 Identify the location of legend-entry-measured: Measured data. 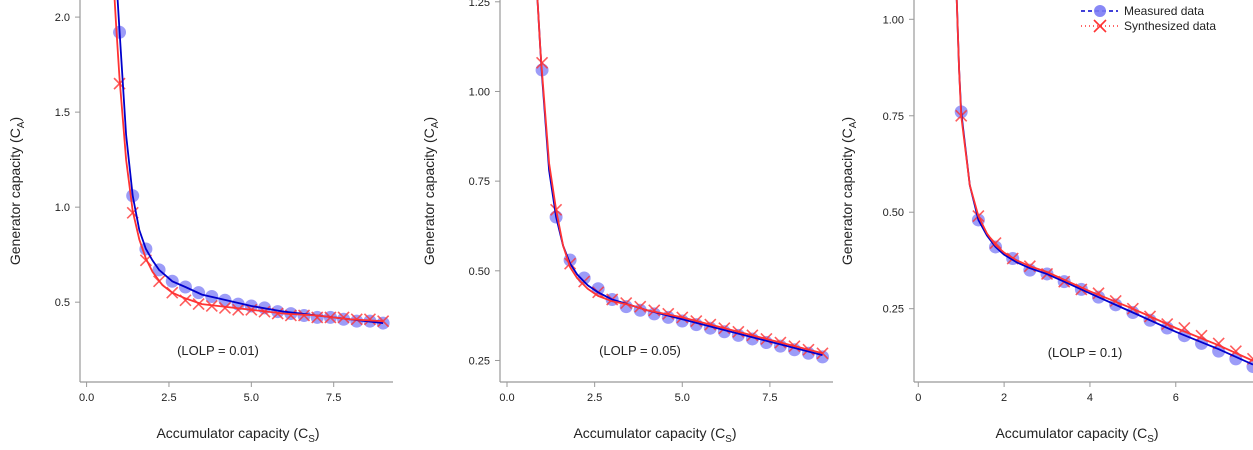
(1142, 11).